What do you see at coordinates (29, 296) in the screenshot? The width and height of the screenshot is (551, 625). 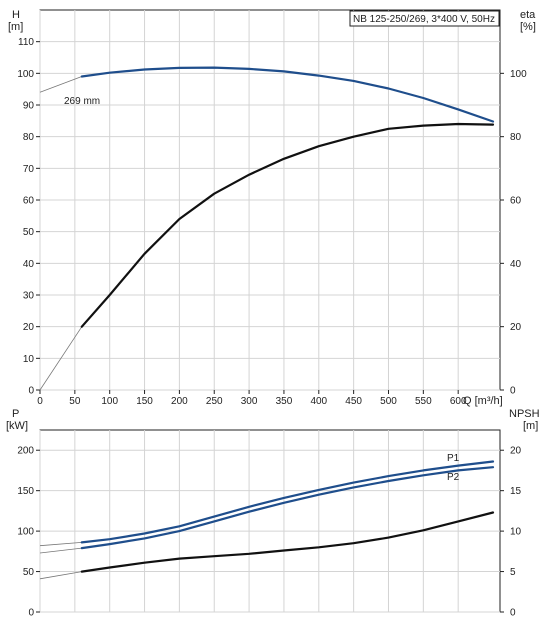 I see `y-left-tick-label: 30` at bounding box center [29, 296].